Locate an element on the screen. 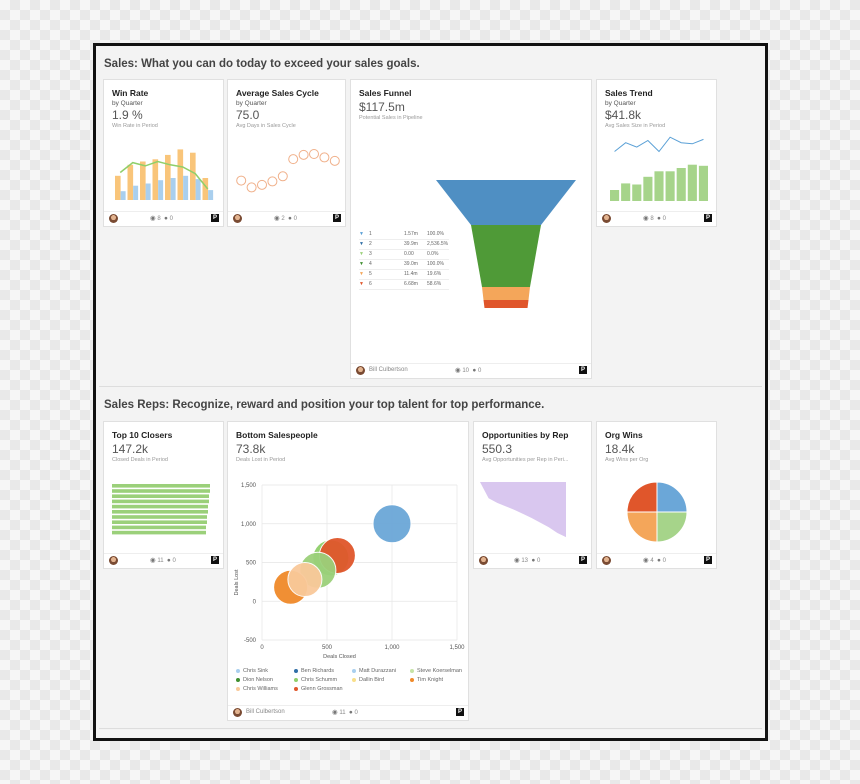 The image size is (860, 784). legend-entry: Chris Williams is located at coordinates (257, 689).